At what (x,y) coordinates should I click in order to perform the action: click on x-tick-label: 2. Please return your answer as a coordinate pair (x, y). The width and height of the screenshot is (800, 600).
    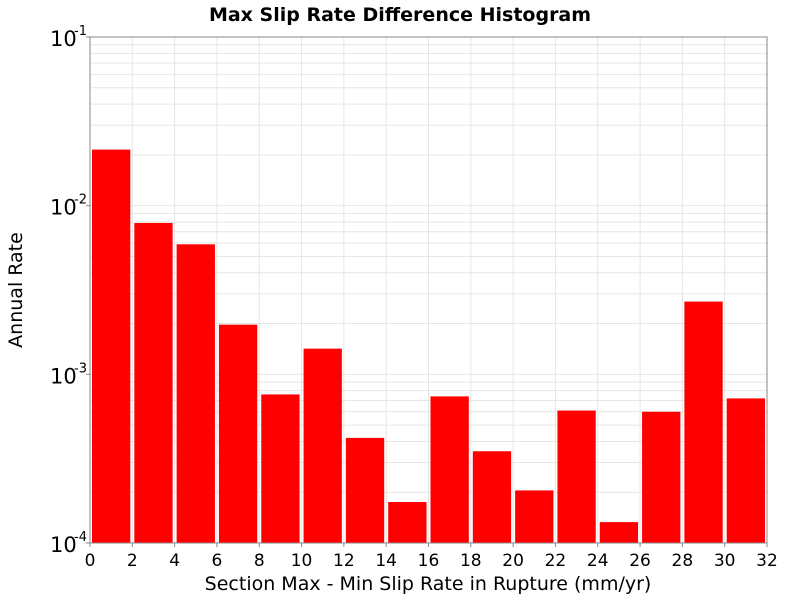
    Looking at the image, I should click on (132, 561).